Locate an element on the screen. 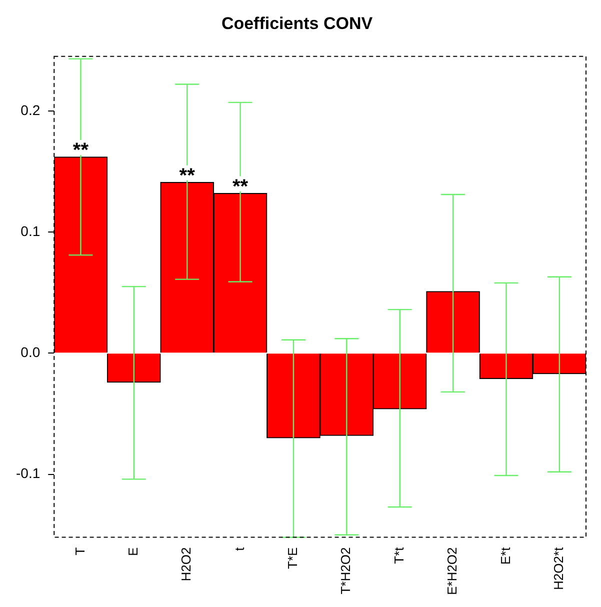  x-tick-label: E*H2O2 is located at coordinates (452, 571).